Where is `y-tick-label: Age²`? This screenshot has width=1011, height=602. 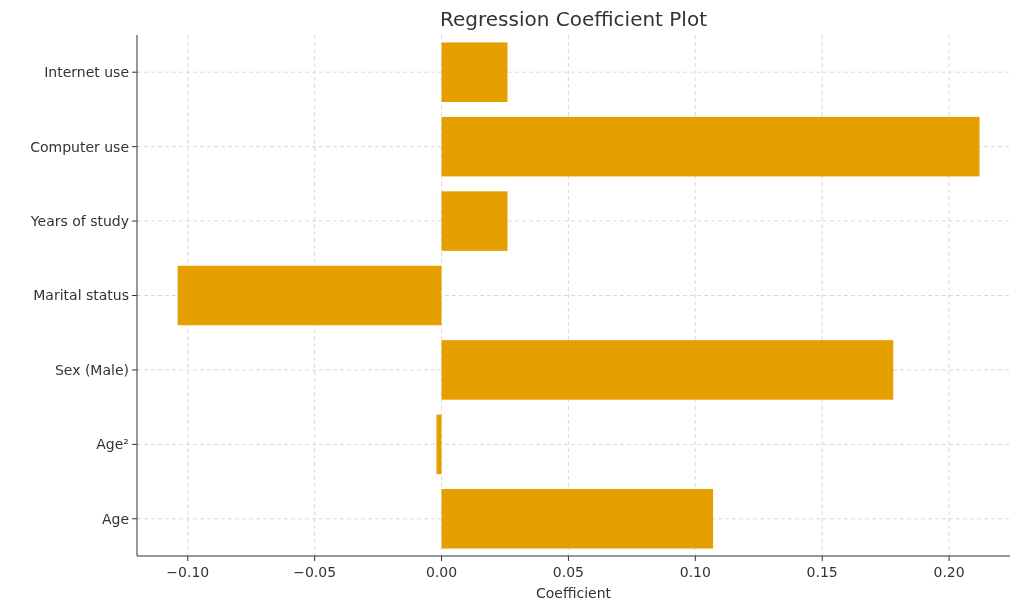 y-tick-label: Age² is located at coordinates (112, 444).